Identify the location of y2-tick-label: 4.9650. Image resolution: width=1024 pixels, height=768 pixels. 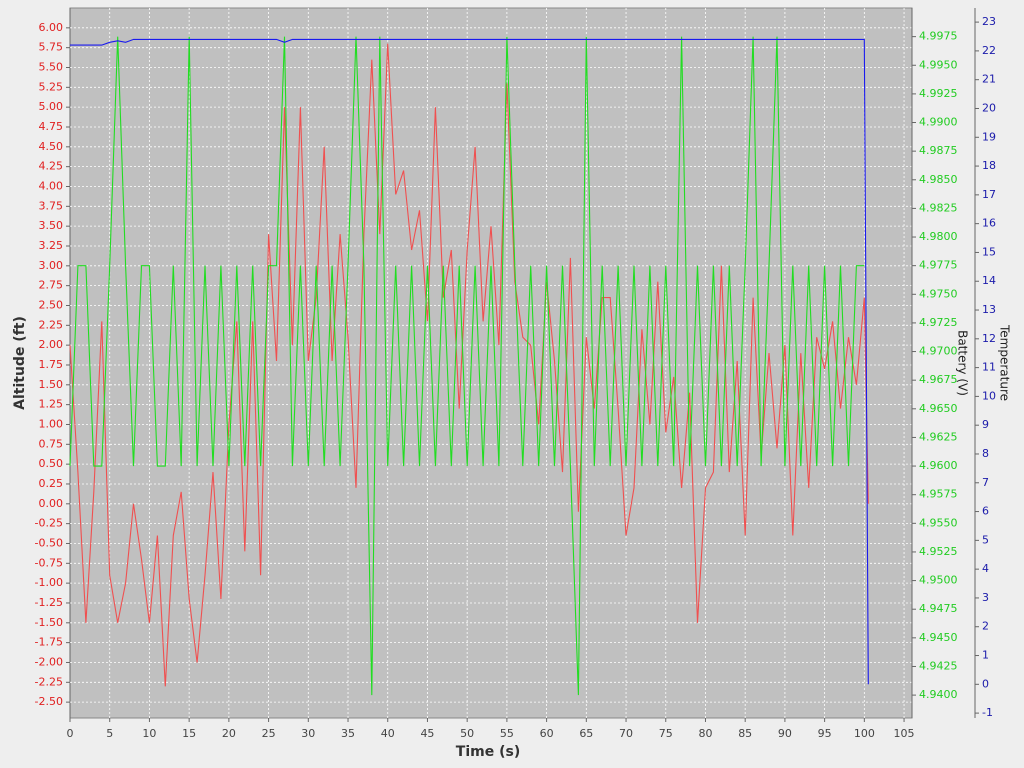
(938, 408).